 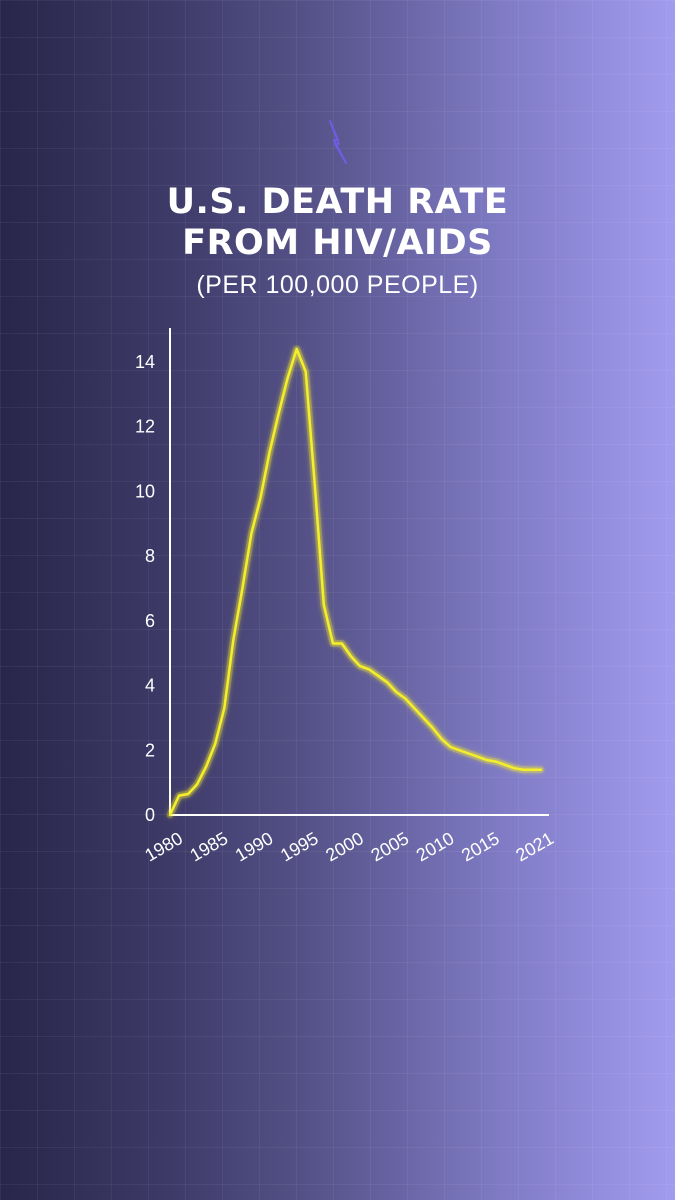 I want to click on x-tick-label: 1995, so click(x=299, y=846).